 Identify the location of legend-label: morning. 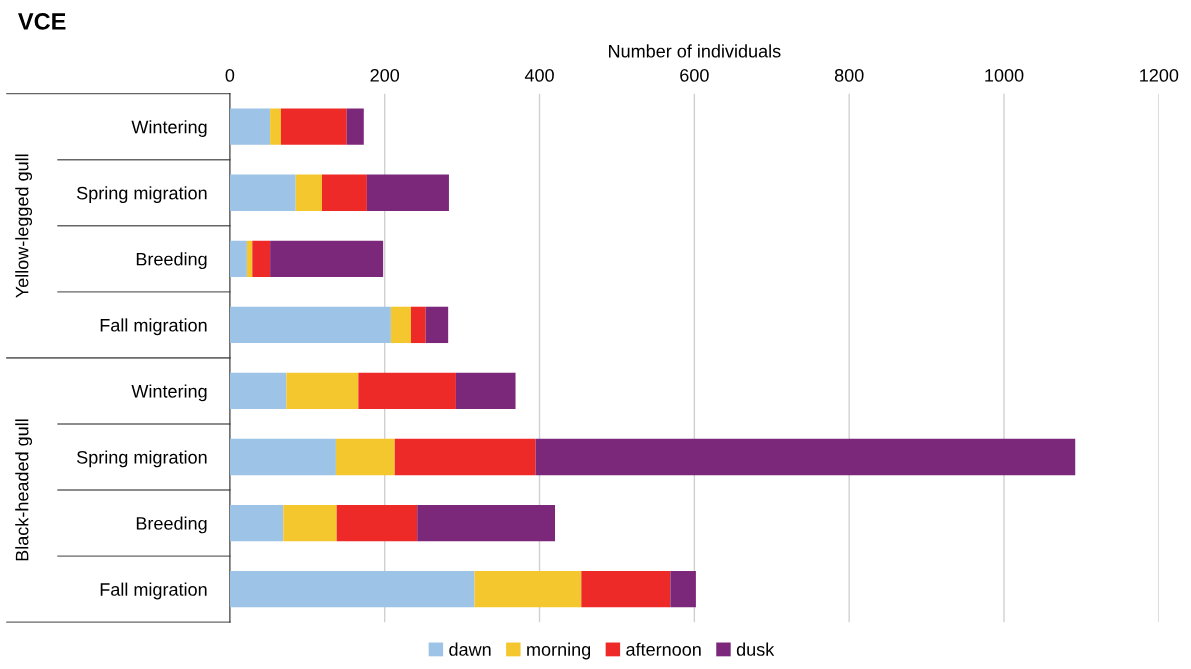
(559, 651).